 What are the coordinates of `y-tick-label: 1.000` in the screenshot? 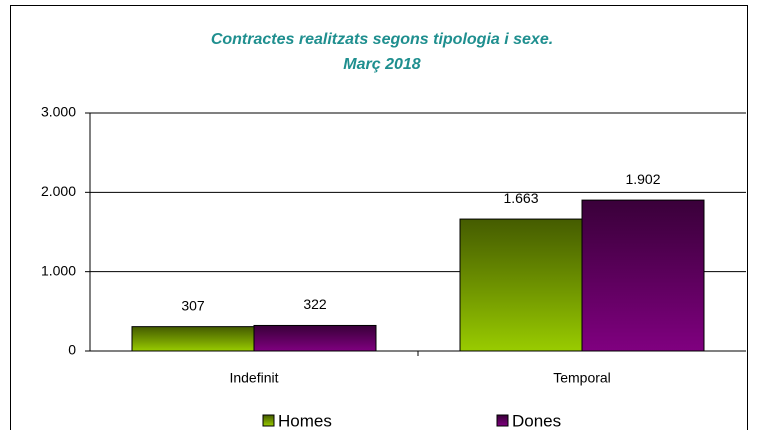 It's located at (58, 270).